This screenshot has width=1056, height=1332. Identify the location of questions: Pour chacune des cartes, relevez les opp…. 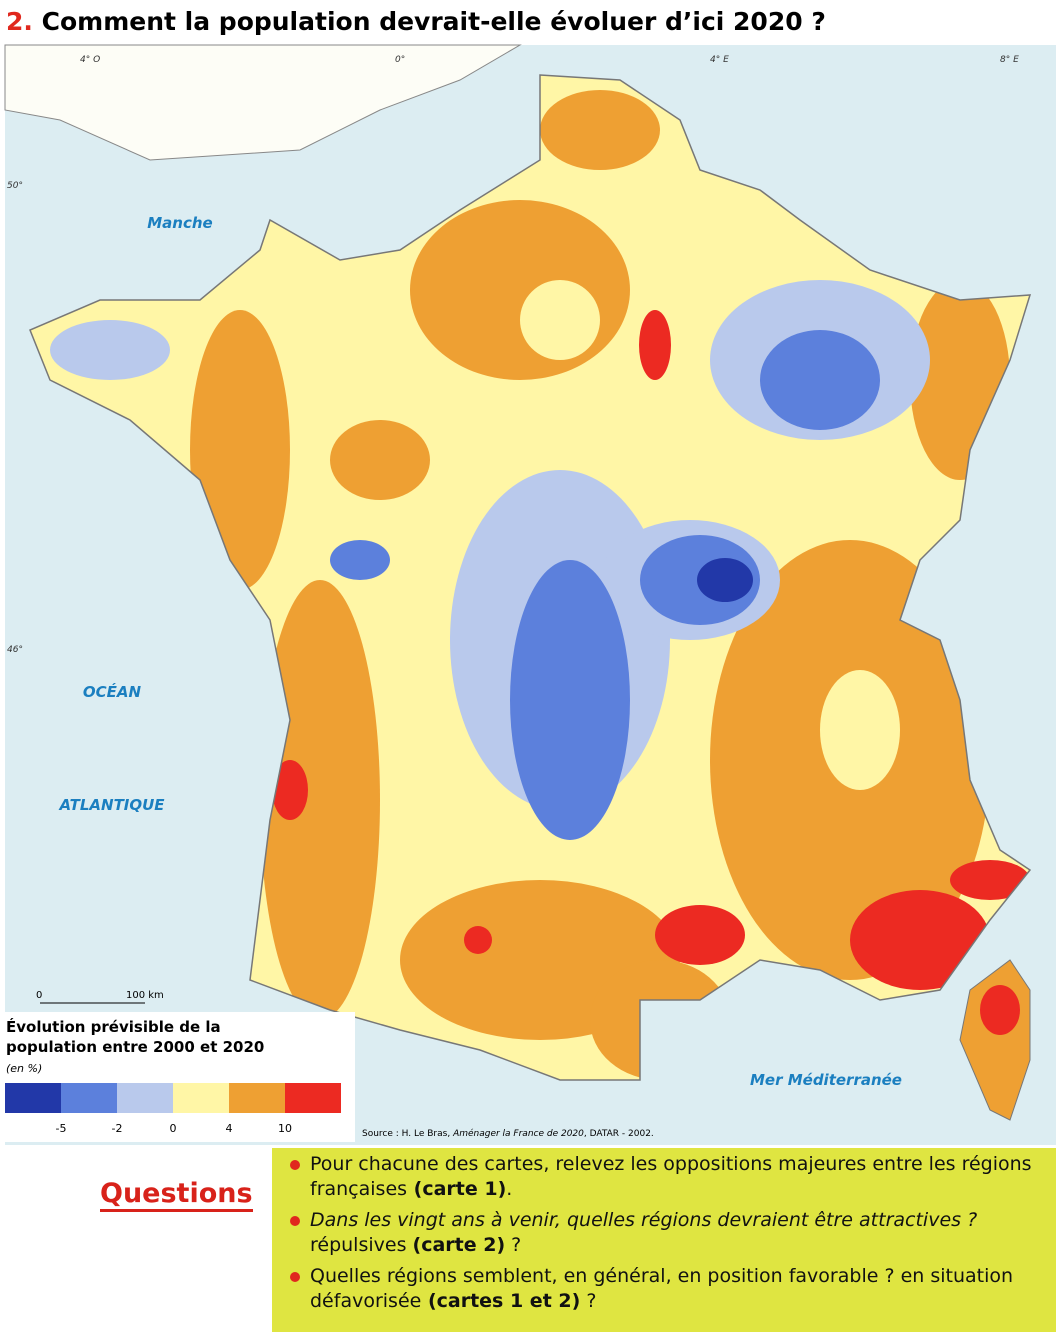
(664, 1240).